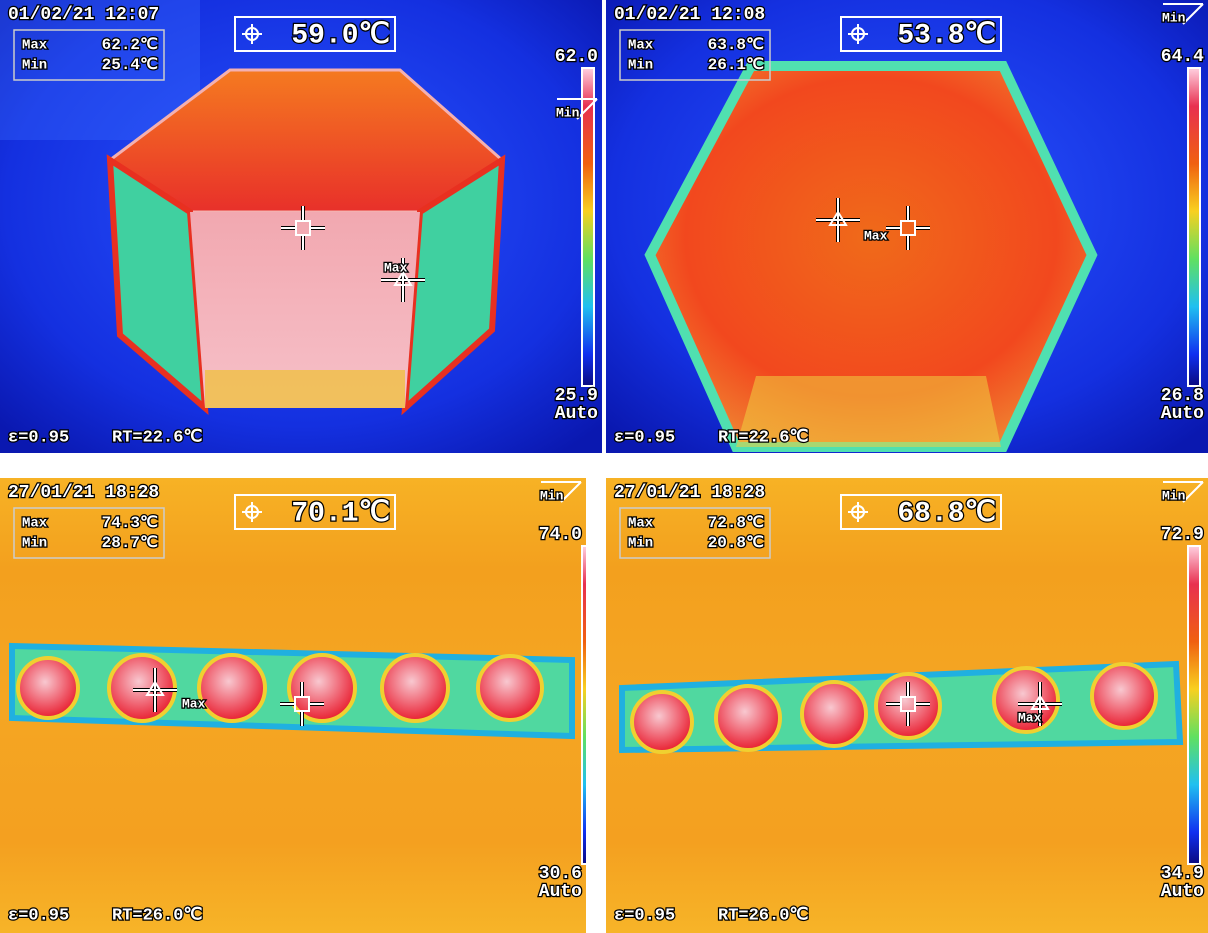 This screenshot has height=933, width=1208. Describe the element at coordinates (736, 523) in the screenshot. I see `max-value: 72.8℃` at that location.